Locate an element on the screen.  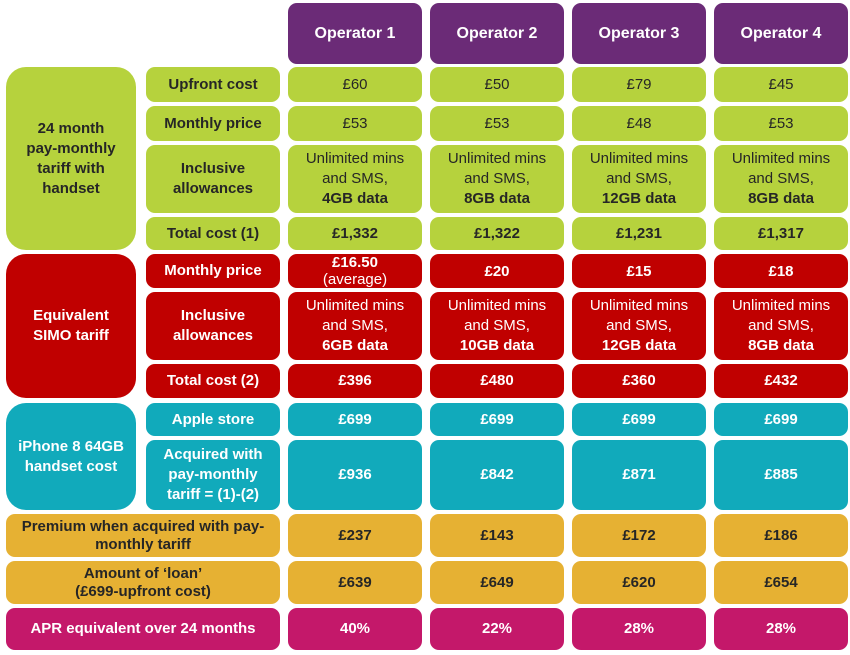
value-cell: £871 is located at coordinates (639, 475).